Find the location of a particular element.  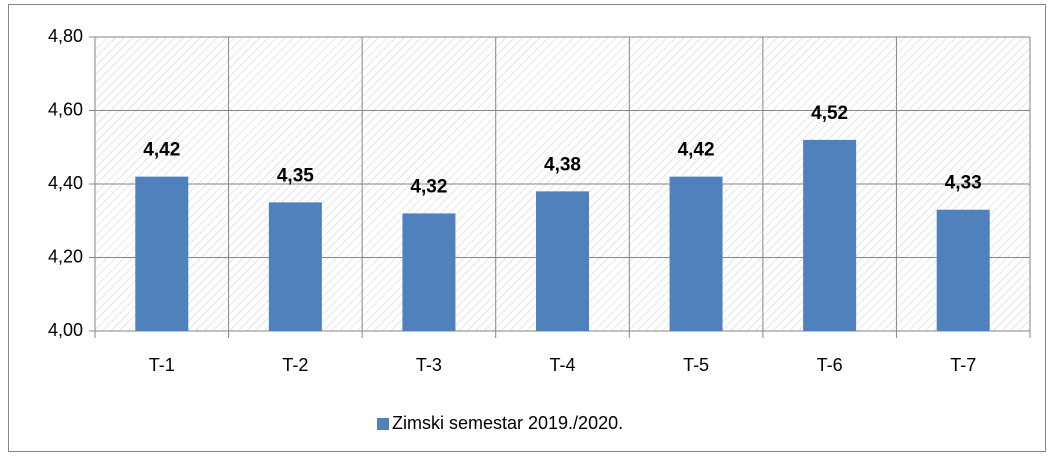

legend-swatch is located at coordinates (383, 424).